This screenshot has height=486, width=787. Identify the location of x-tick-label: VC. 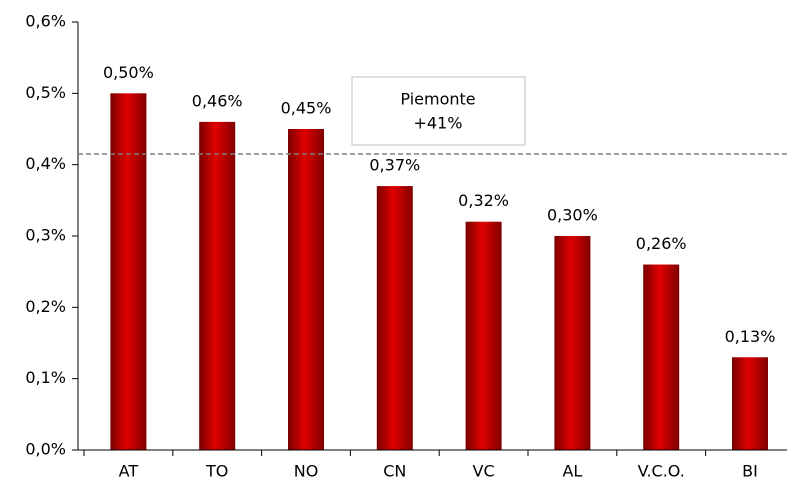
(484, 471).